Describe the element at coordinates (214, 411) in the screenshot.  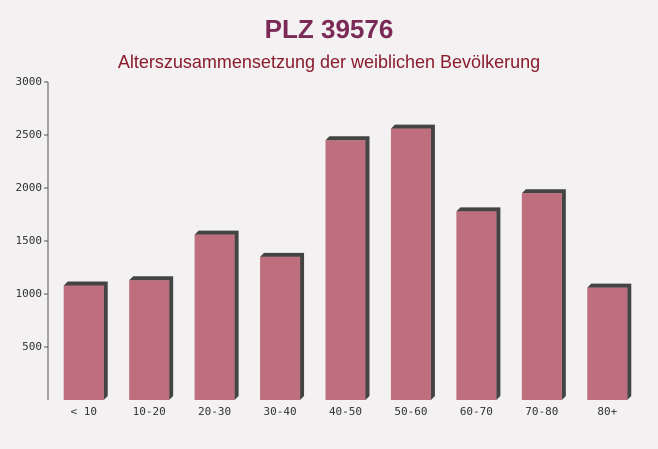
I see `x-tick-label: 20-30` at that location.